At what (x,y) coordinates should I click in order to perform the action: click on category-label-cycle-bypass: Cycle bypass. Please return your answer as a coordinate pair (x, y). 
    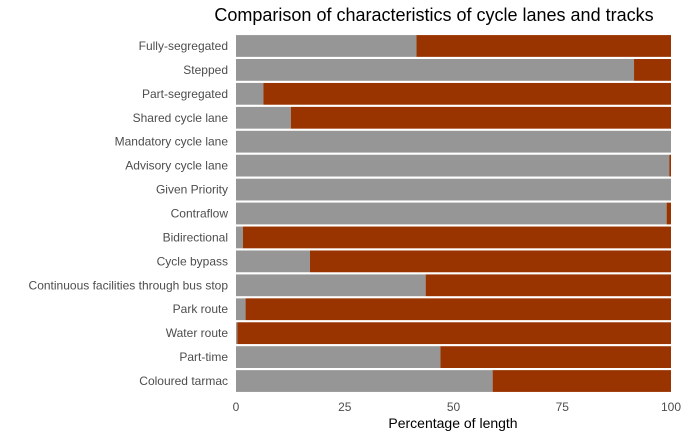
    Looking at the image, I should click on (192, 261).